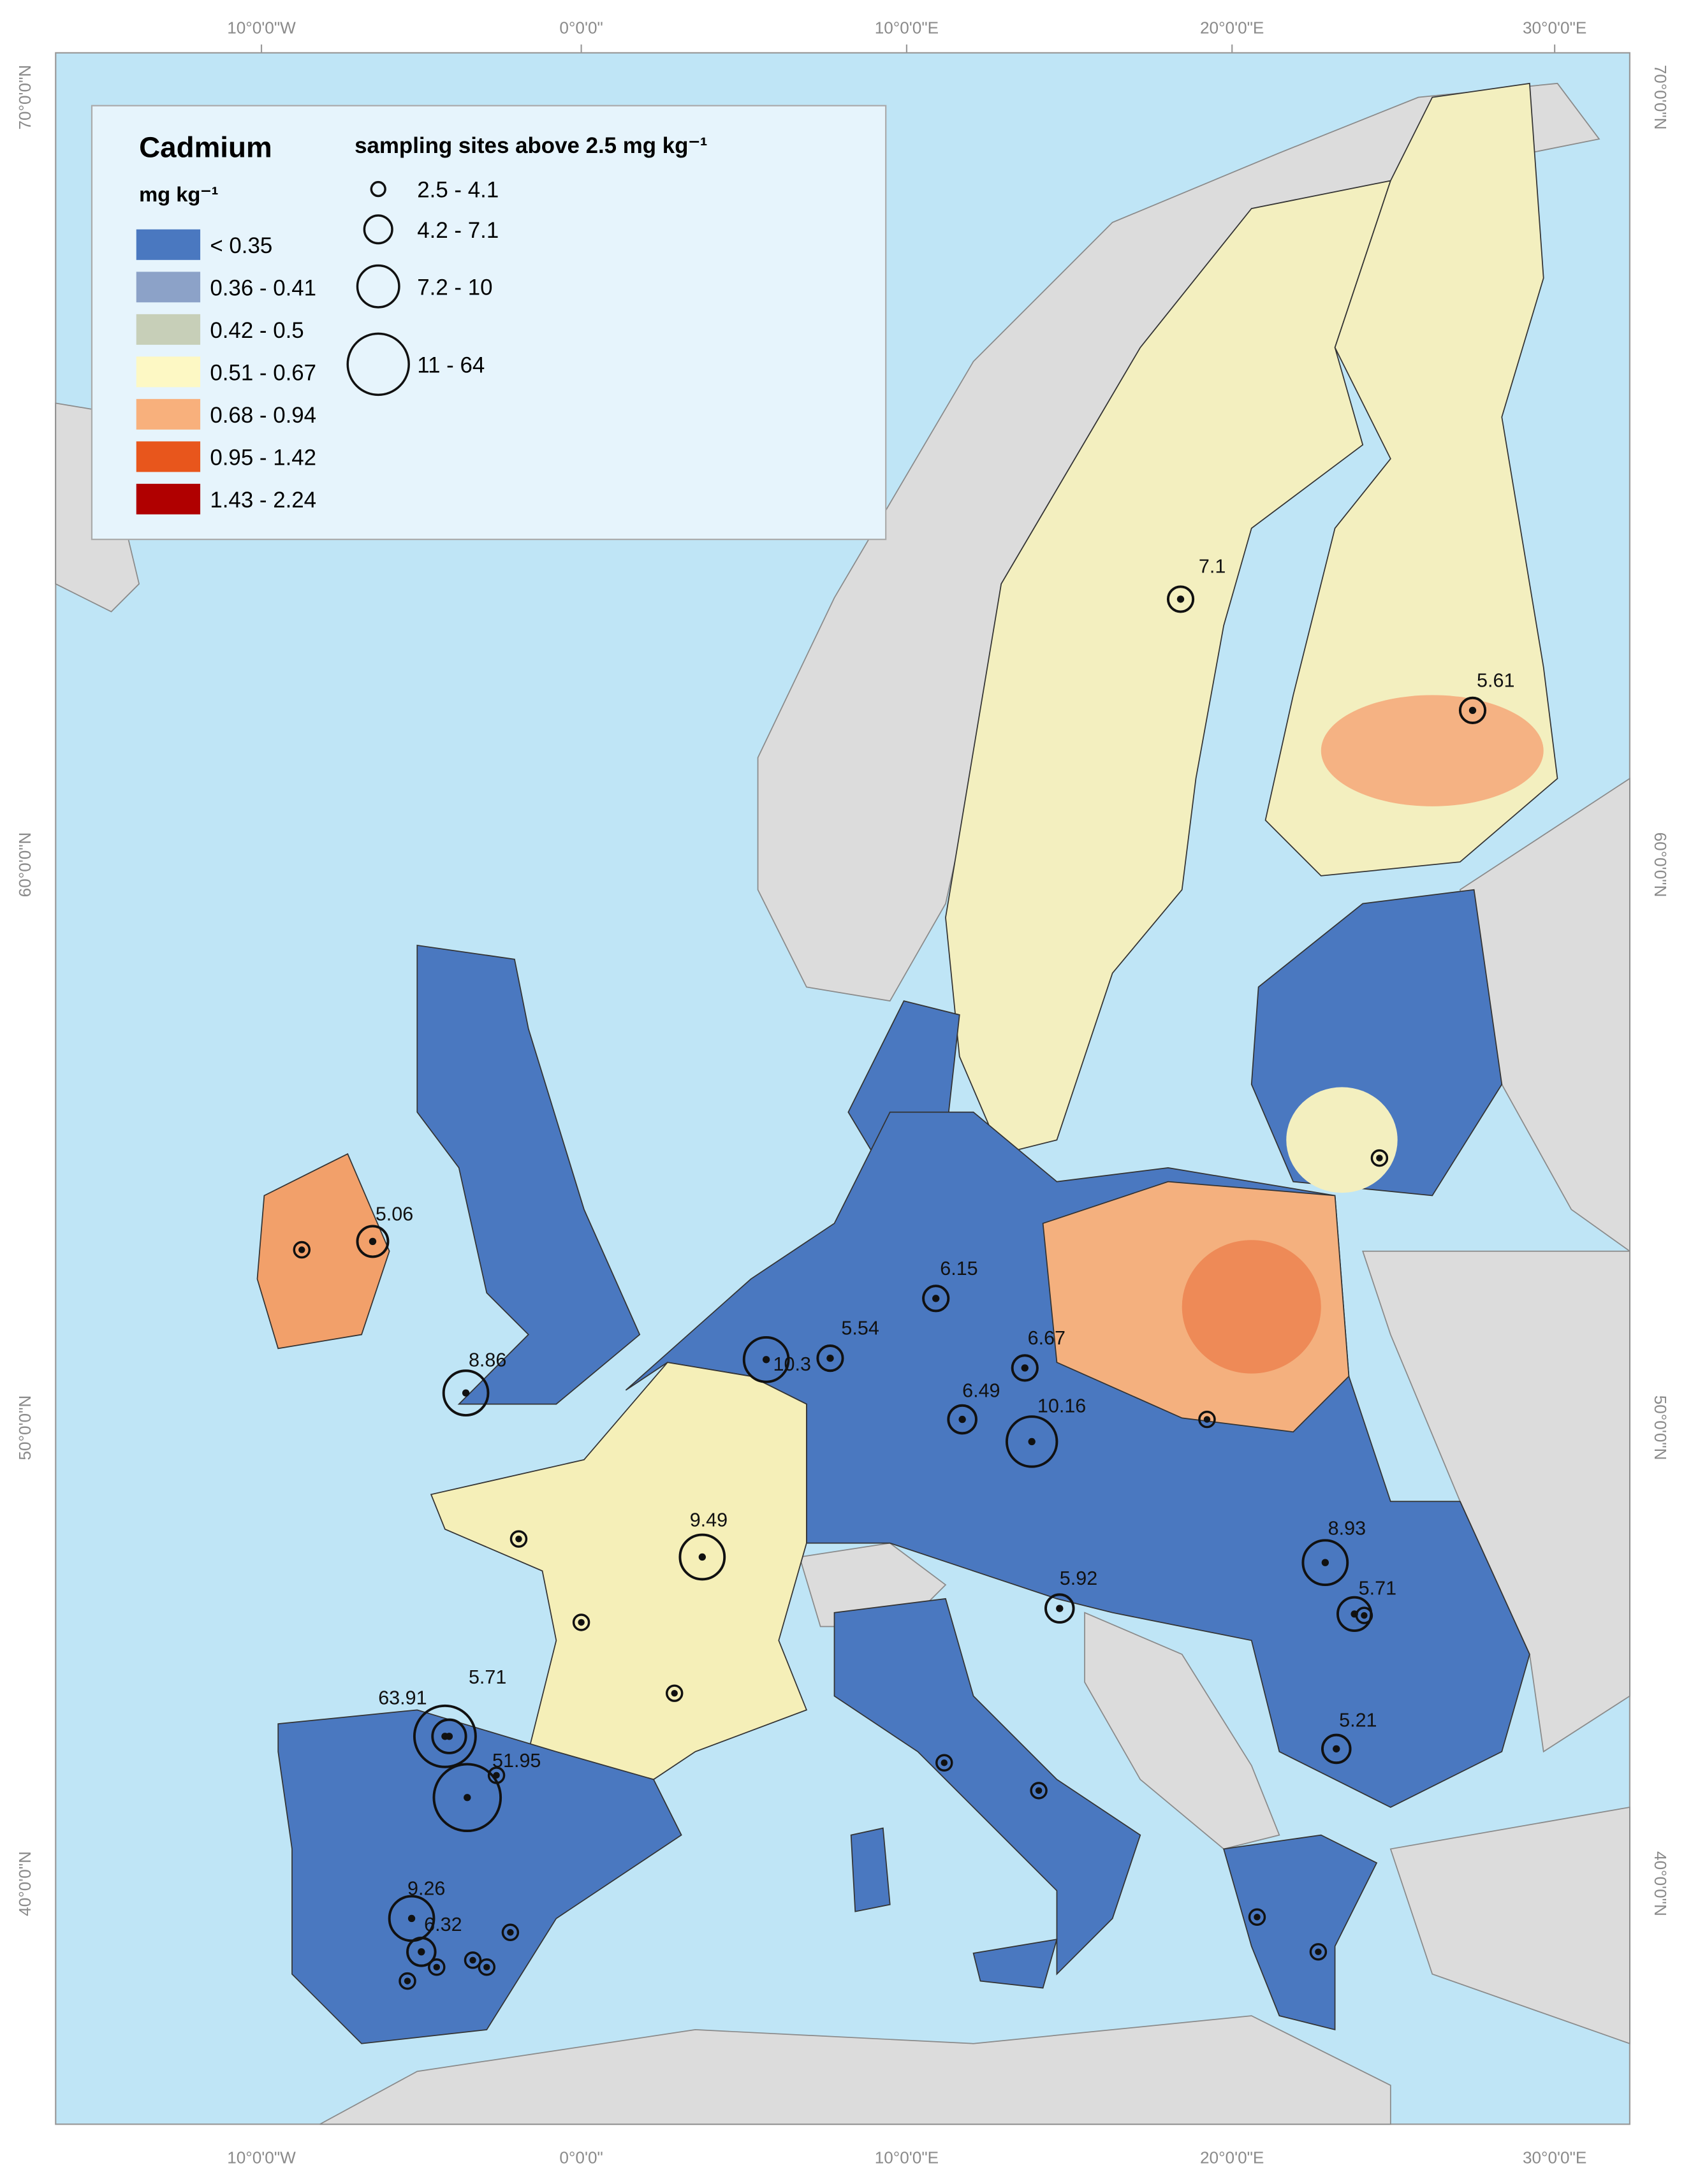  I want to click on site-label: 6.32, so click(443, 1924).